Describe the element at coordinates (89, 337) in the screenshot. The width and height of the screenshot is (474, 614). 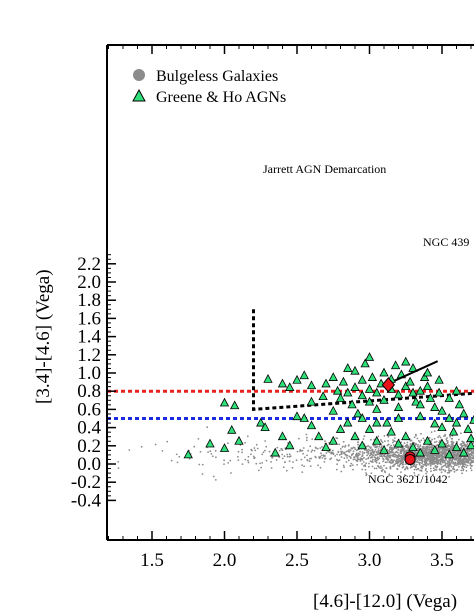
I see `y-tick-label: 1.4` at that location.